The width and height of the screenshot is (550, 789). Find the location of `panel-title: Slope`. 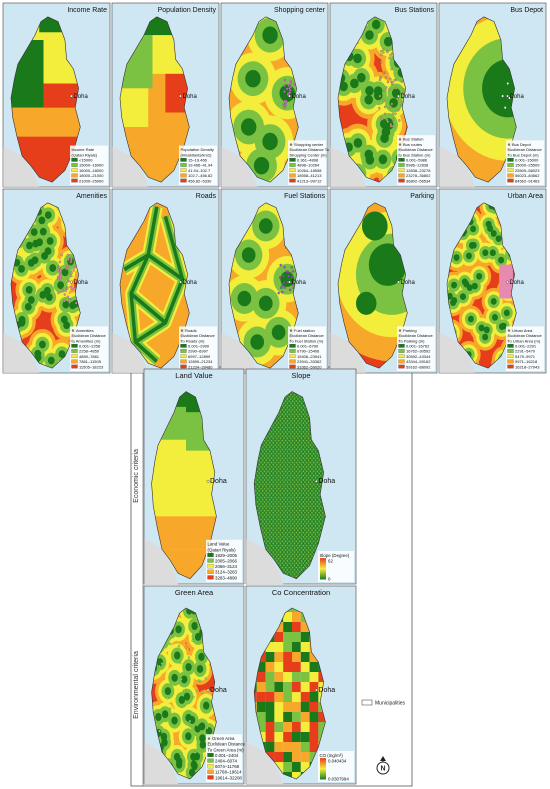

panel-title: Slope is located at coordinates (300, 375).